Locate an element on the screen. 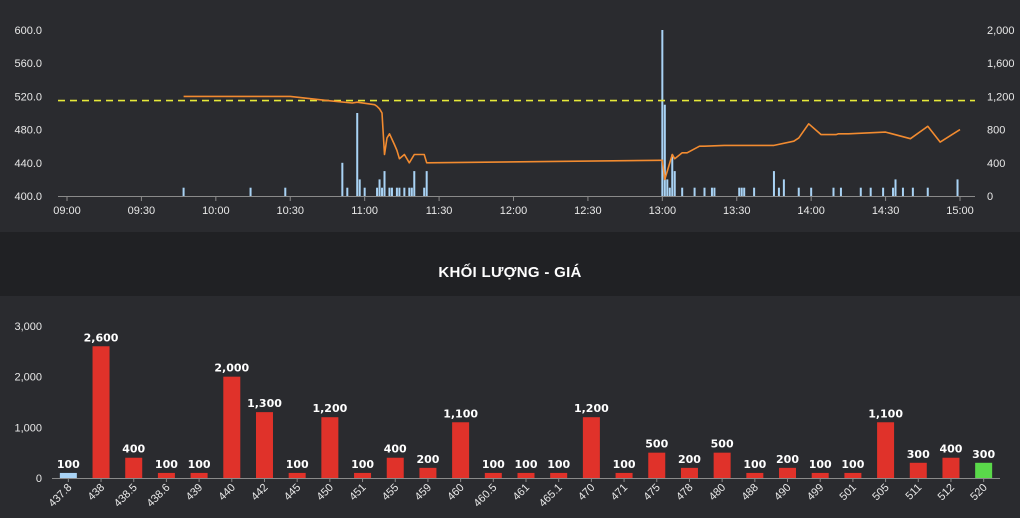 This screenshot has width=1020, height=518. x-axis-tick: 465.1 is located at coordinates (551, 496).